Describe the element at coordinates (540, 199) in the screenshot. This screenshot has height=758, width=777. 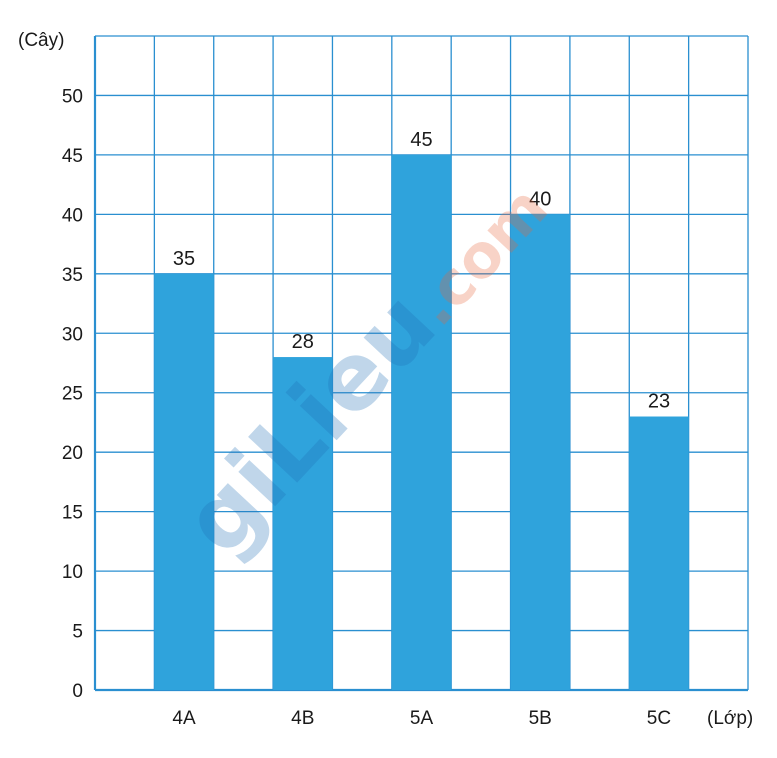
I see `data-label: 40` at that location.